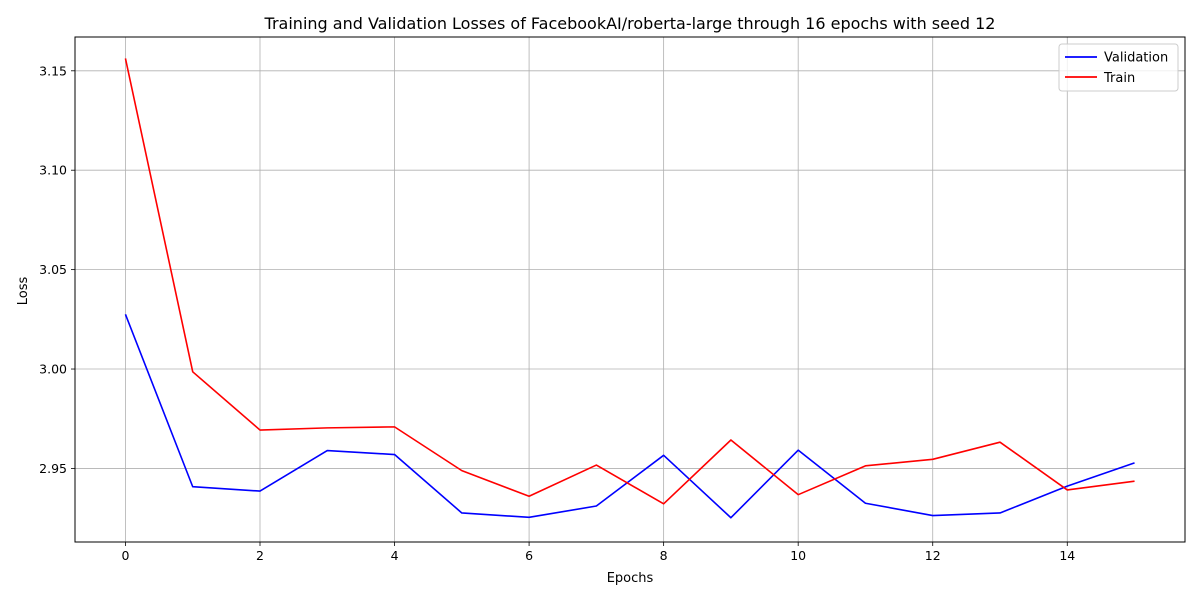 The height and width of the screenshot is (600, 1200). Describe the element at coordinates (1119, 78) in the screenshot. I see `legend-label-train: Train` at that location.